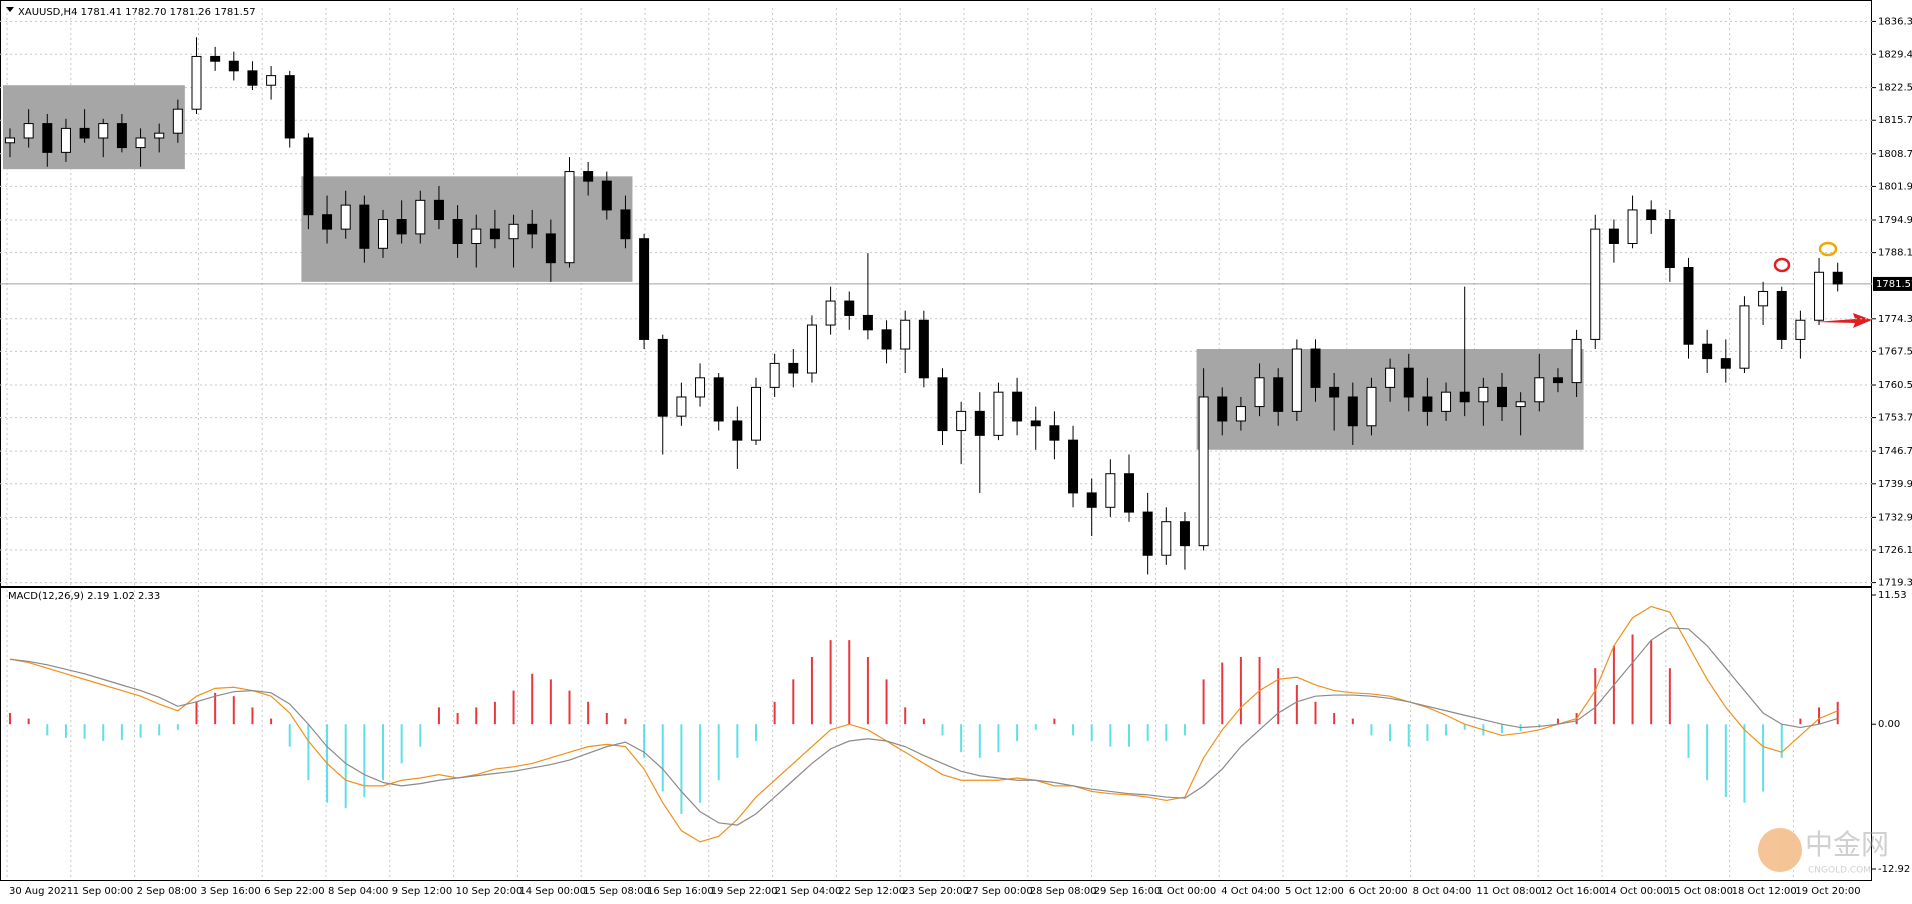 This screenshot has width=1912, height=904. I want to click on x-tick-label: 3 Sep 16:00, so click(230, 891).